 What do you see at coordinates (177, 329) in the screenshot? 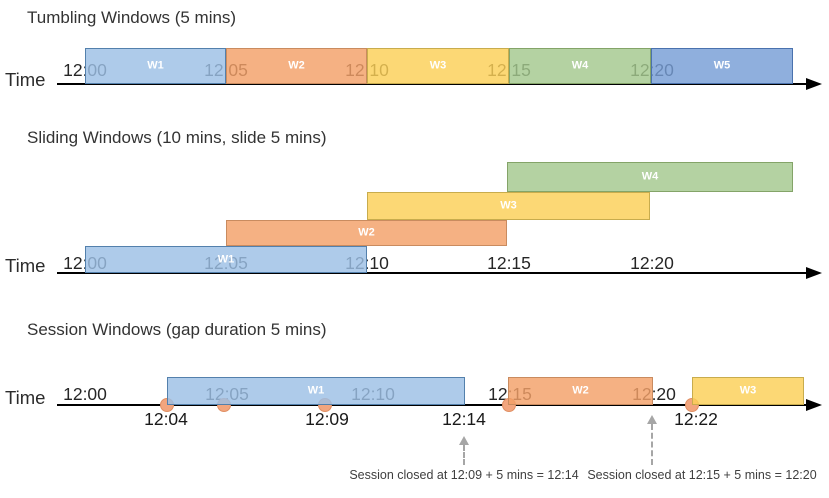
I see `session-windows-title: Session Windows (gap duration 5 mins)` at bounding box center [177, 329].